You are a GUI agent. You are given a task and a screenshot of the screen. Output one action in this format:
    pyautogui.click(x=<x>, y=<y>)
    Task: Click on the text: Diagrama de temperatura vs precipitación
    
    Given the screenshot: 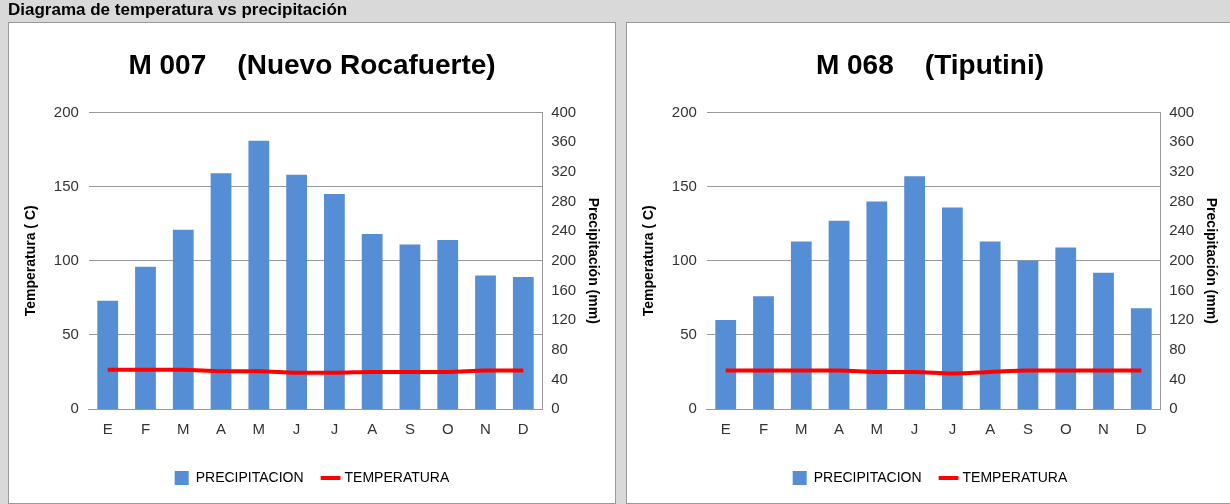 What is the action you would take?
    pyautogui.click(x=178, y=10)
    